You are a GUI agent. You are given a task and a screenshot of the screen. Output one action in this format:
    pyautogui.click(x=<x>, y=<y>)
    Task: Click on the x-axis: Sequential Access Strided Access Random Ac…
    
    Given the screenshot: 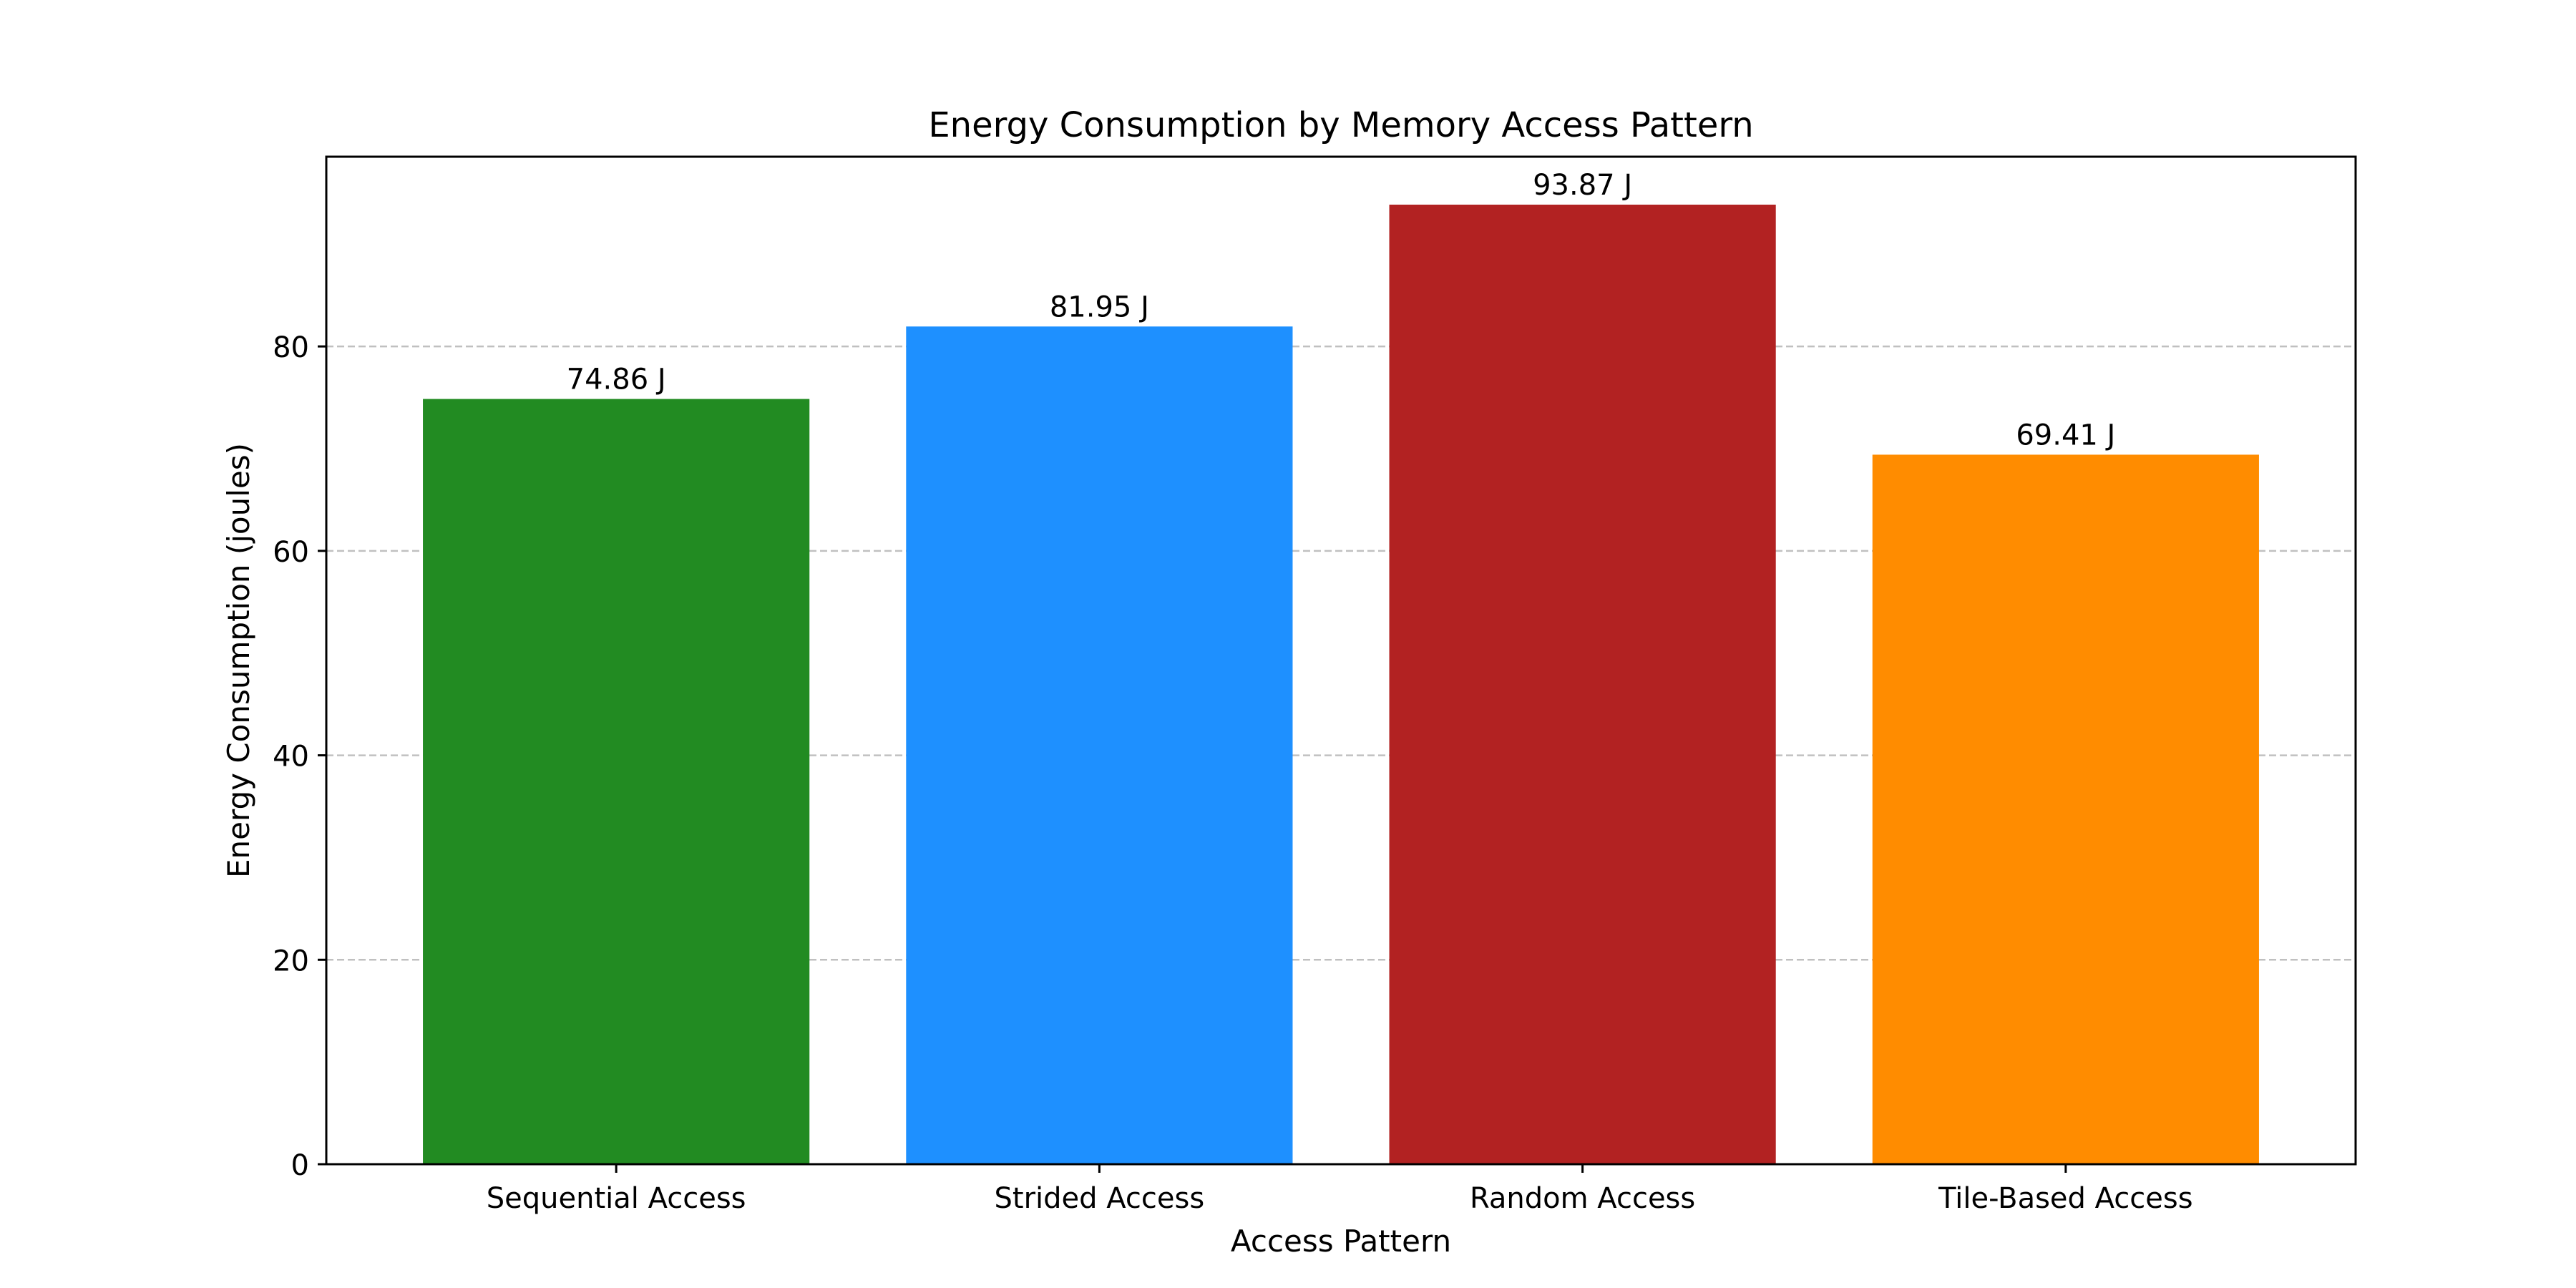 What is the action you would take?
    pyautogui.click(x=1340, y=1189)
    